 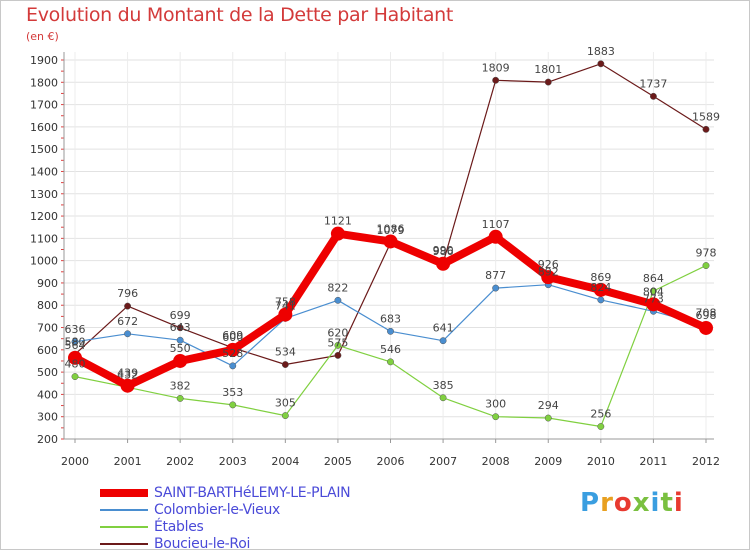 What do you see at coordinates (47, 439) in the screenshot?
I see `y-tick-label: 200` at bounding box center [47, 439].